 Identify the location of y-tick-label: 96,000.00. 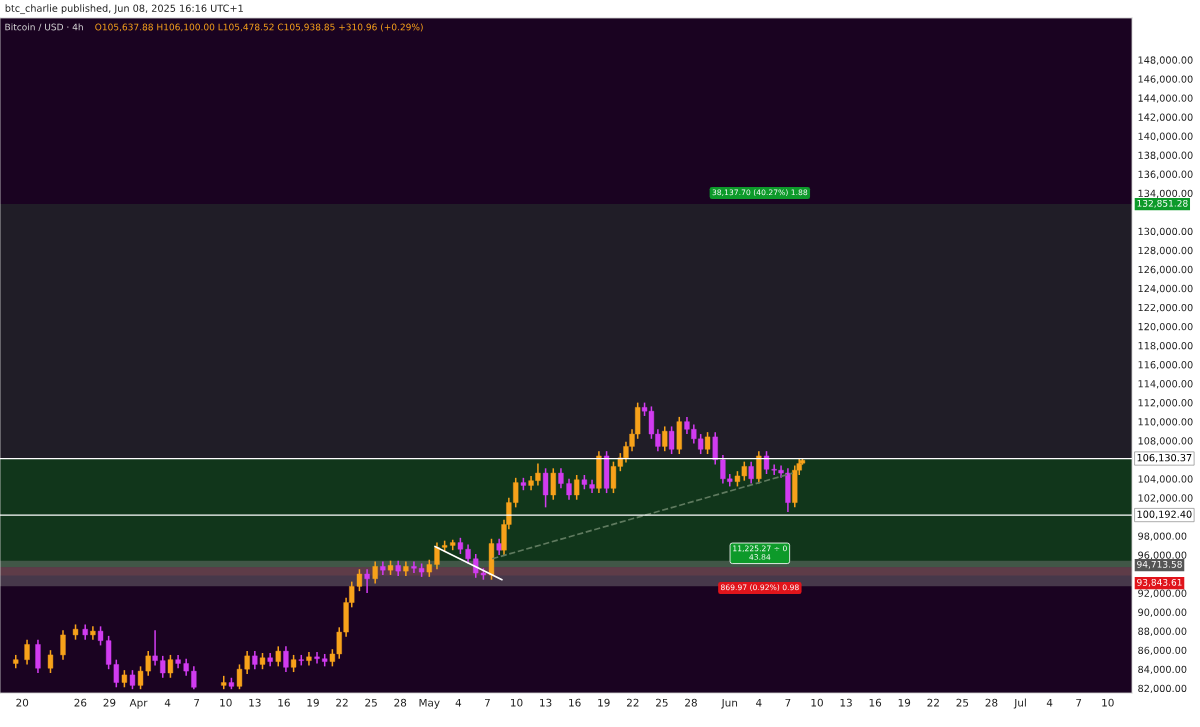
(1162, 555).